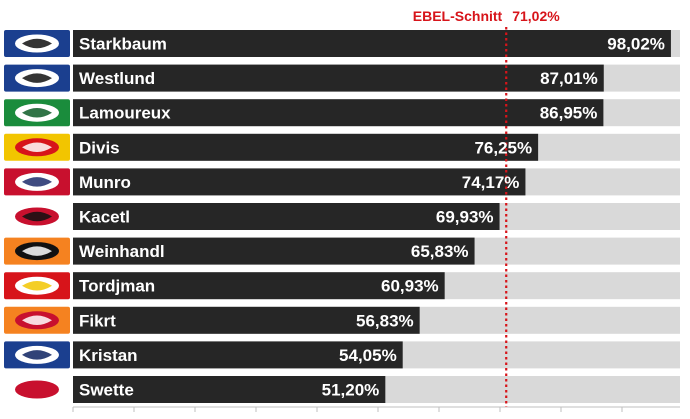 The image size is (690, 419). Describe the element at coordinates (636, 44) in the screenshot. I see `bar-value-starkbaum: 98,02%` at that location.